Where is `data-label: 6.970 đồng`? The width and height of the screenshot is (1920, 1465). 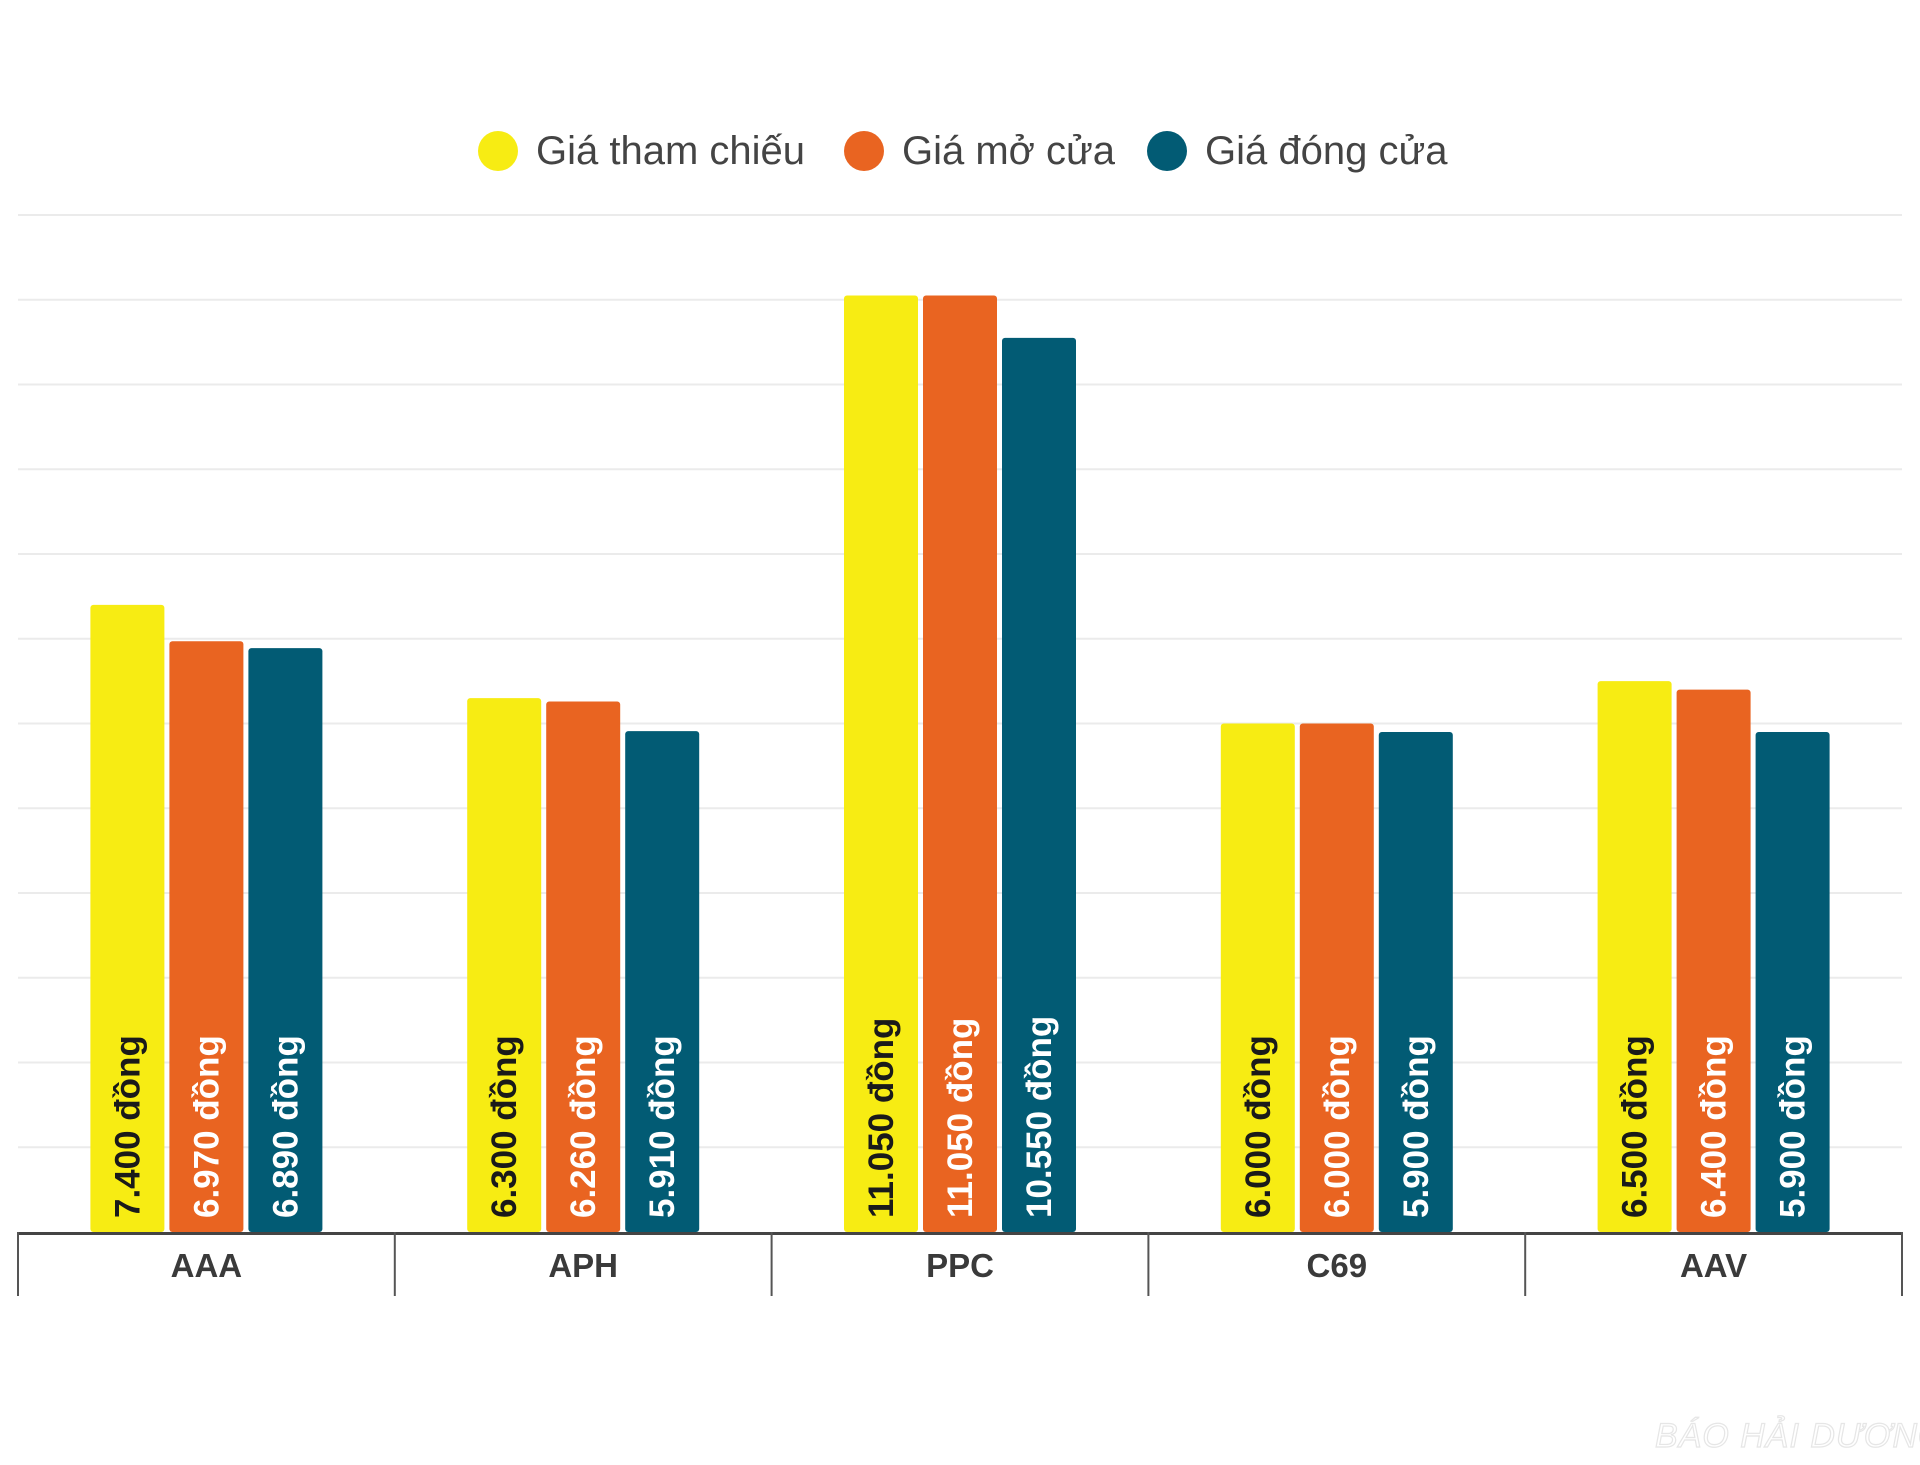
data-label: 6.970 đồng is located at coordinates (206, 1126).